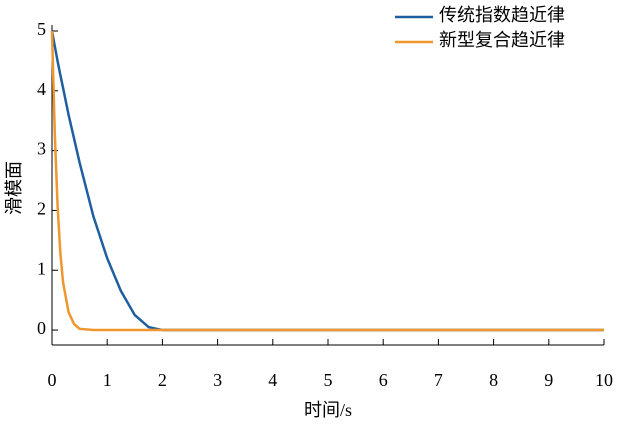 Image resolution: width=617 pixels, height=432 pixels. Describe the element at coordinates (217, 380) in the screenshot. I see `x-tick-label: 3` at that location.